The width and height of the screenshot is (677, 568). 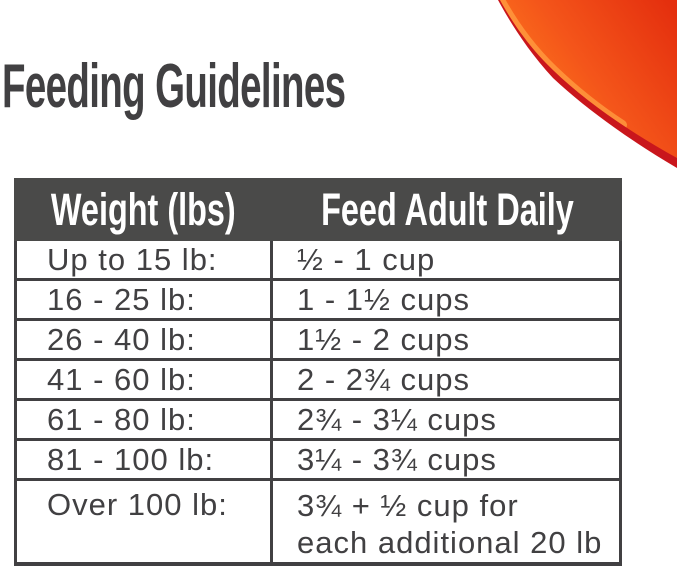 What do you see at coordinates (397, 459) in the screenshot?
I see `amount-cell: 3¼ - 3¾ cups` at bounding box center [397, 459].